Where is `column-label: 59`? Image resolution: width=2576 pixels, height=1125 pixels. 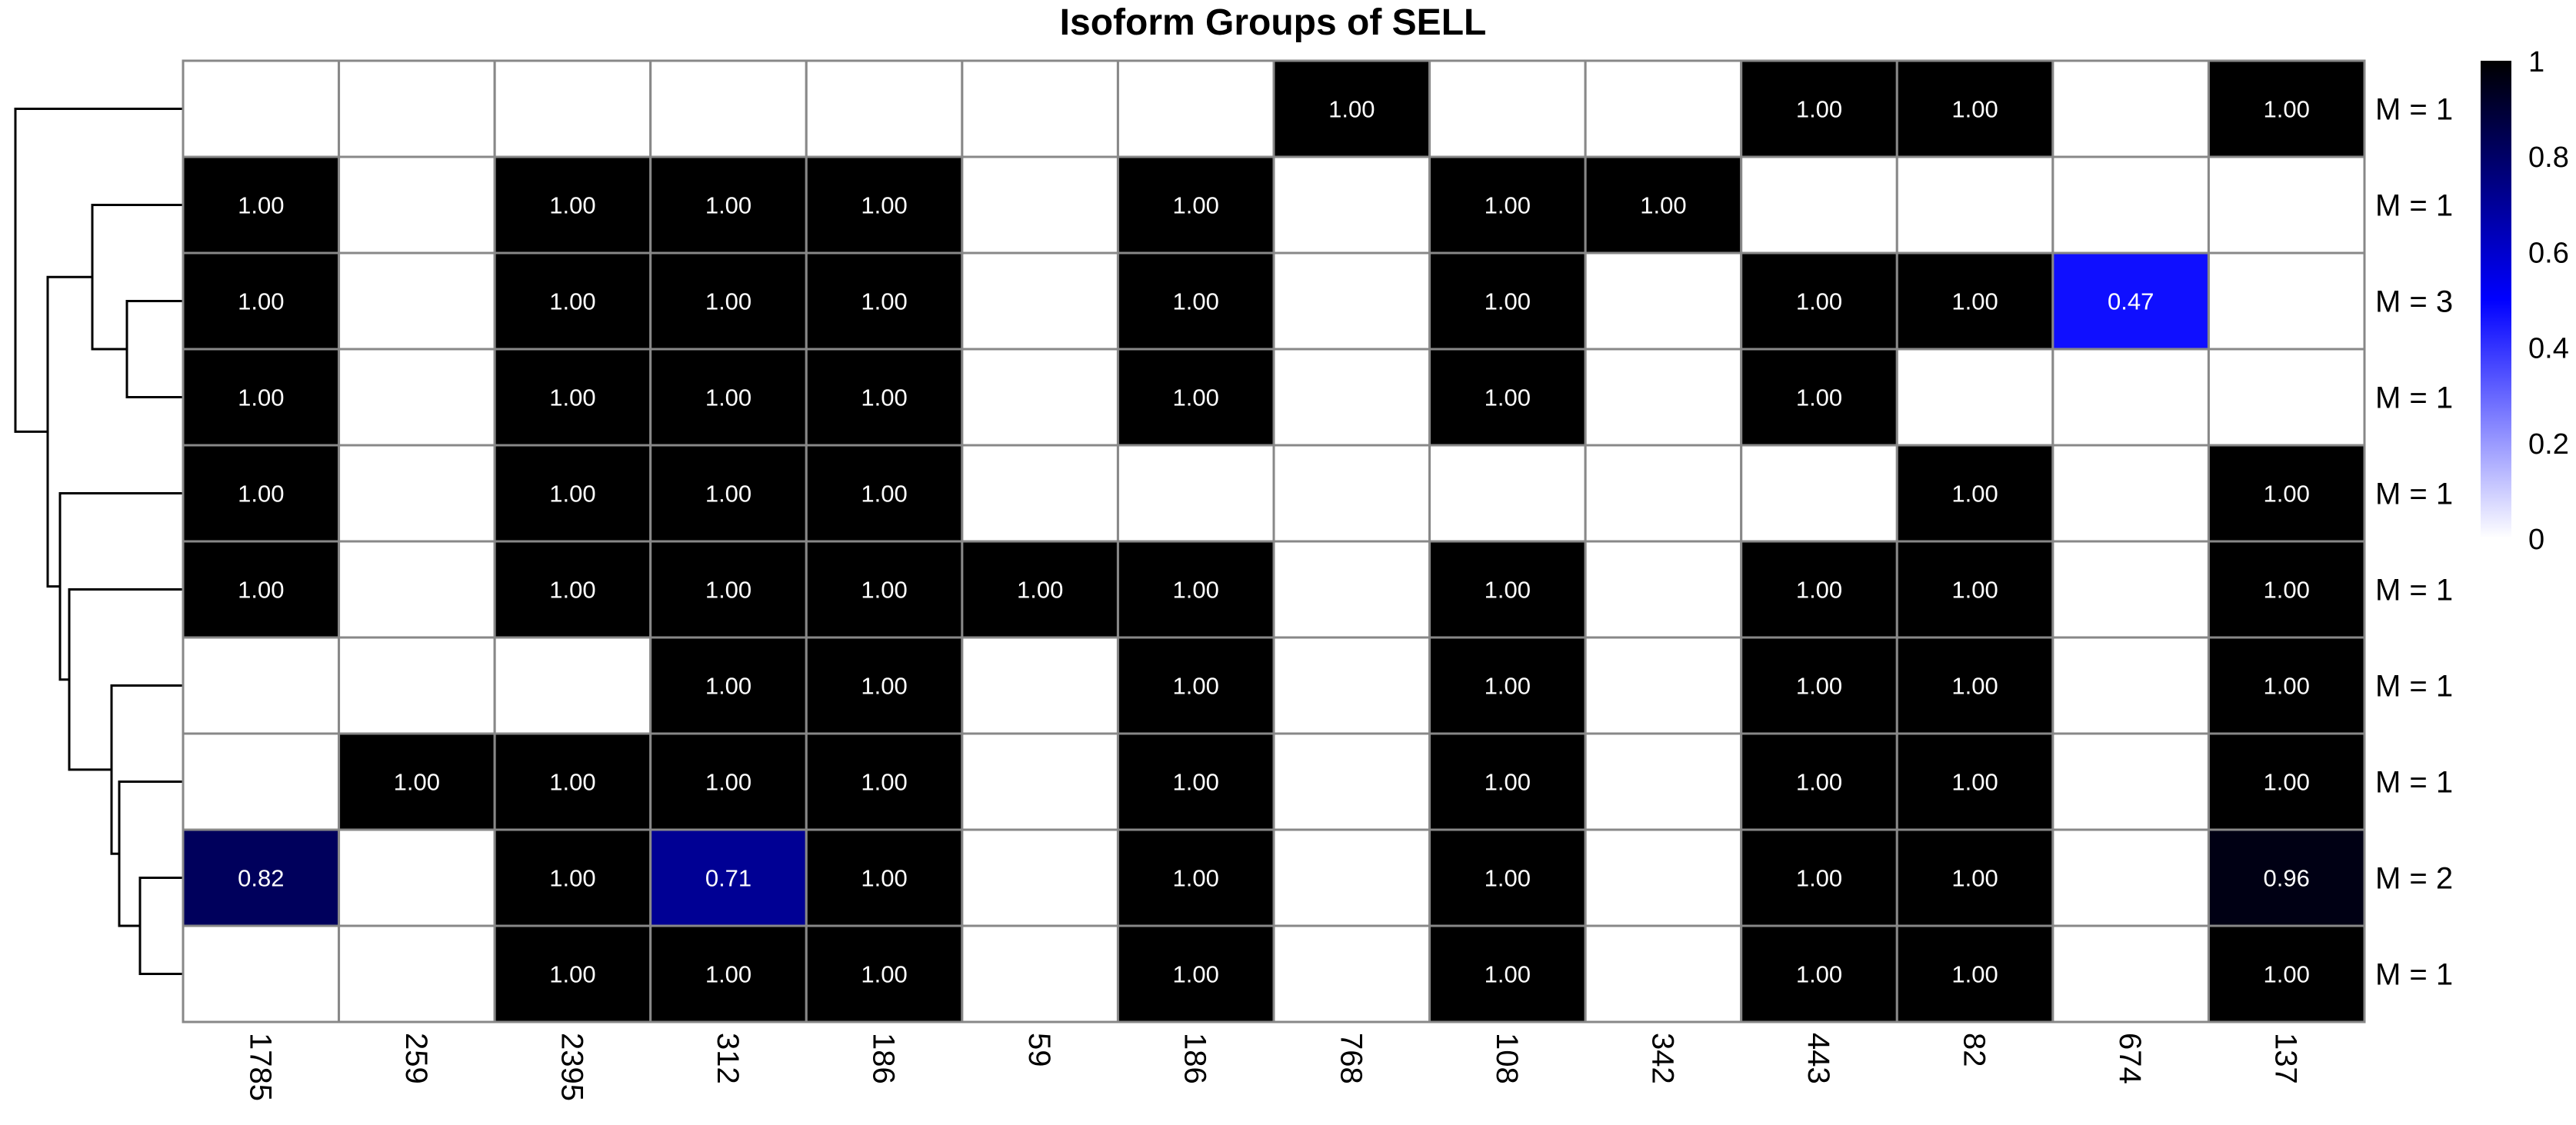
column-label: 59 is located at coordinates (1039, 1050).